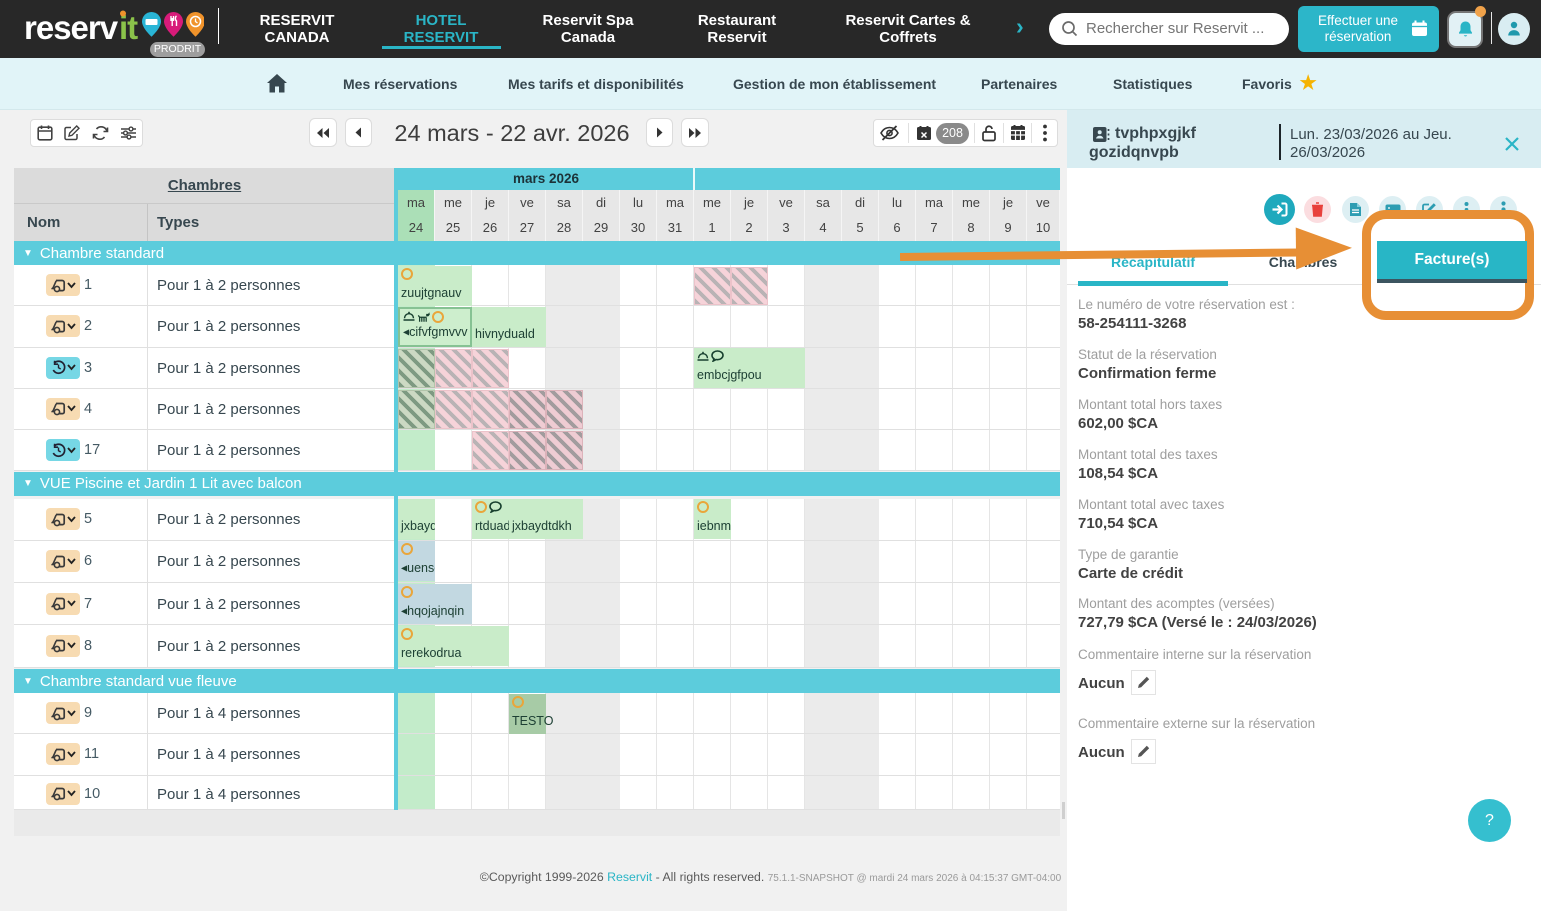 Image resolution: width=1541 pixels, height=911 pixels. Describe the element at coordinates (71, 28) in the screenshot. I see `svg-text: reserv` at that location.